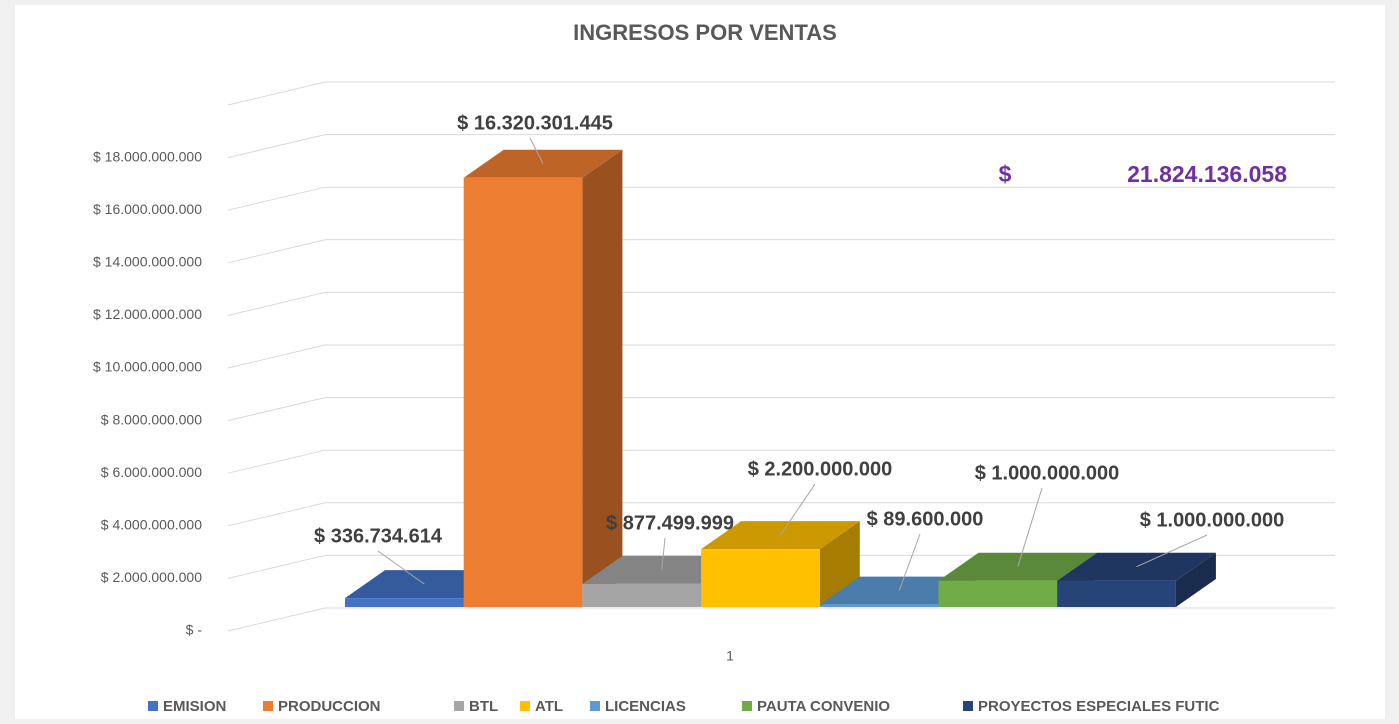 The height and width of the screenshot is (724, 1399). Describe the element at coordinates (705, 32) in the screenshot. I see `chart-title: INGRESOS POR VENTAS` at that location.